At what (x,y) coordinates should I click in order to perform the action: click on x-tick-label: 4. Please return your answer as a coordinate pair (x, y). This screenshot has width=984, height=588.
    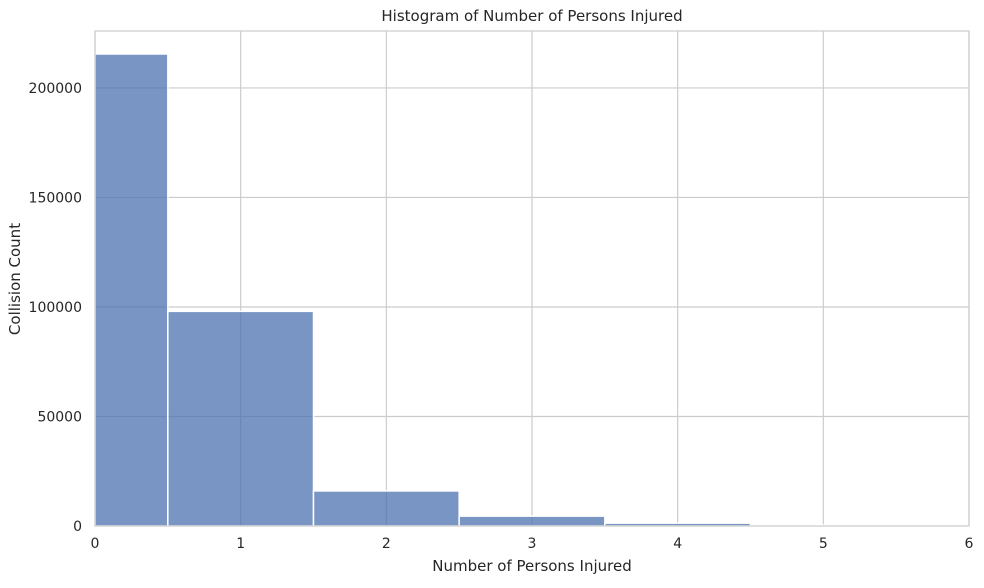
    Looking at the image, I should click on (677, 544).